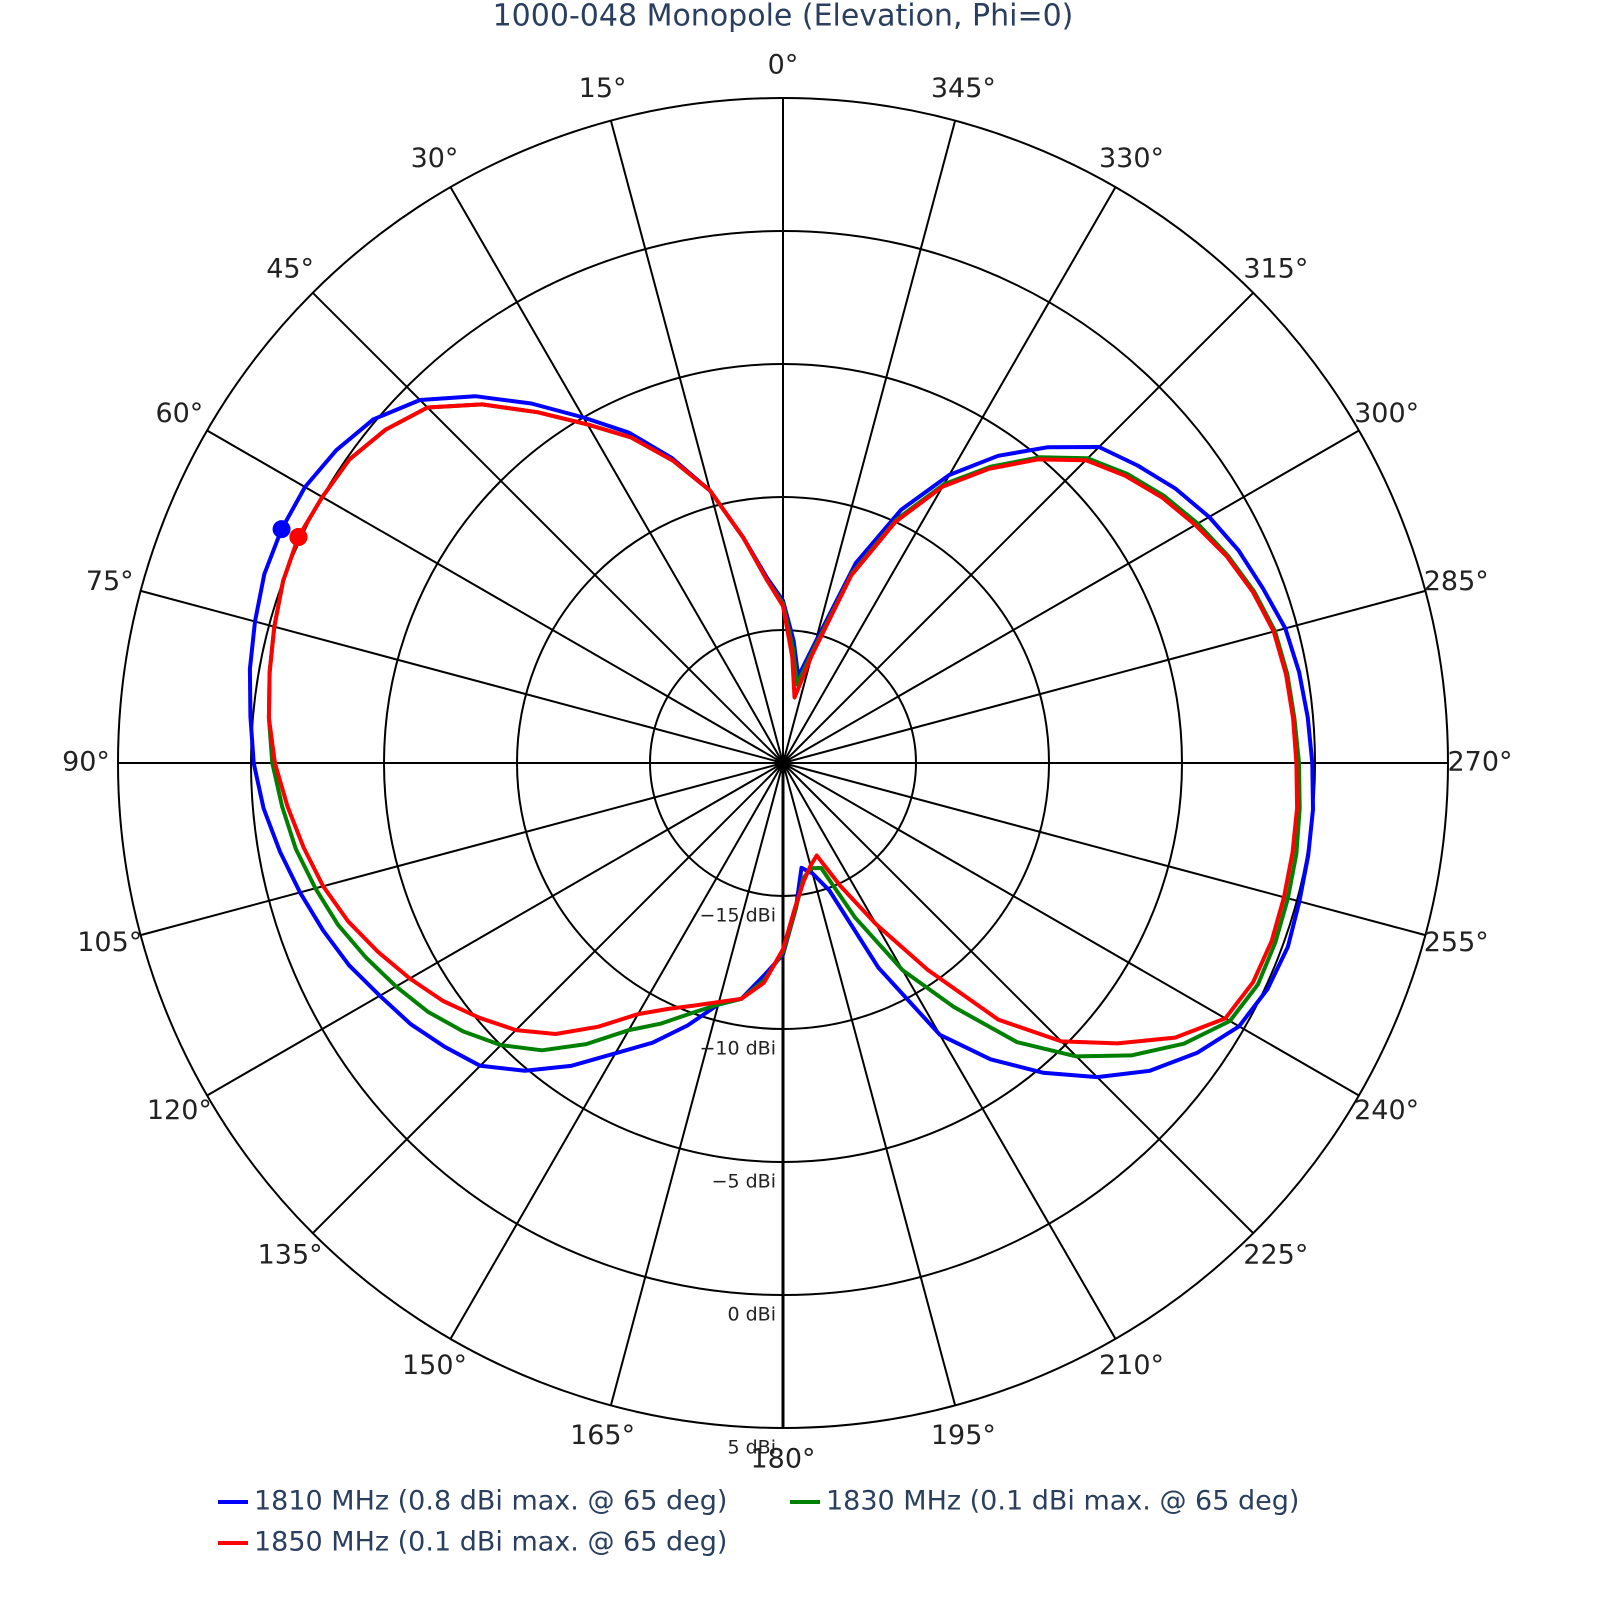  What do you see at coordinates (782, 1459) in the screenshot?
I see `angular-tick-label: 180°` at bounding box center [782, 1459].